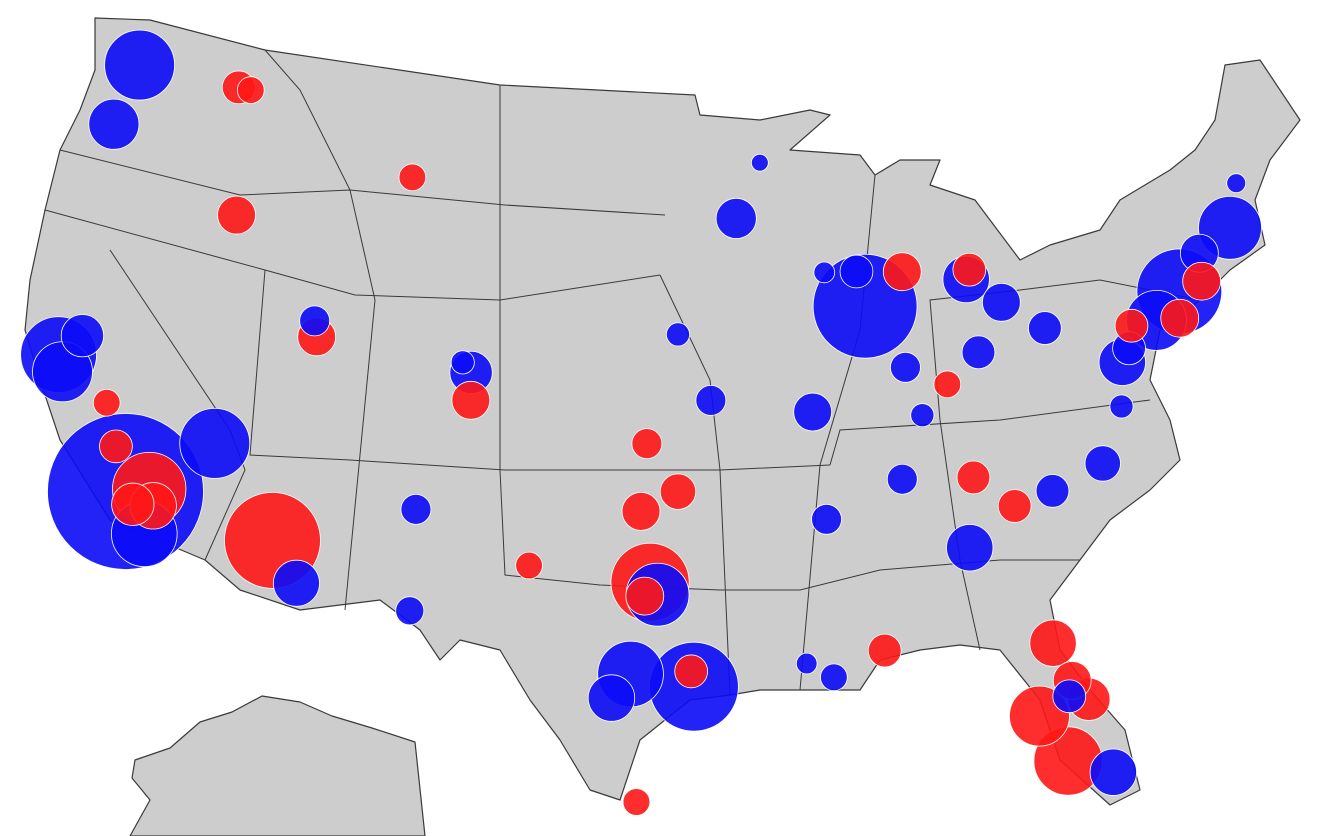  I want to click on alaska-land, so click(277, 765).